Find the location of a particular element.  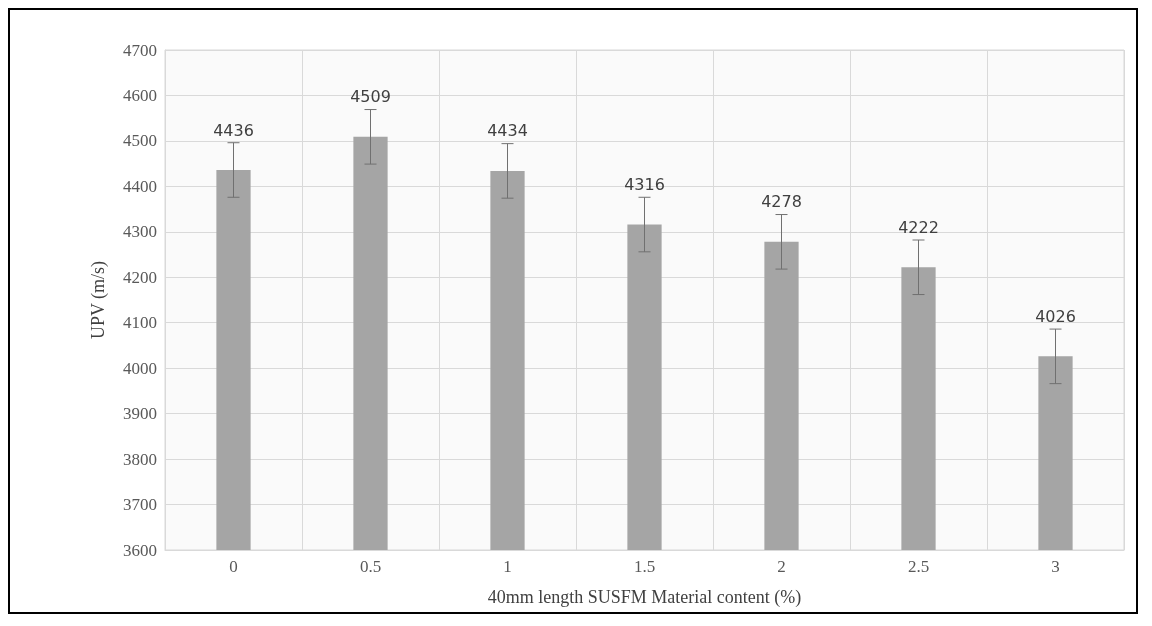

y-tick-label: 4200 is located at coordinates (140, 277).